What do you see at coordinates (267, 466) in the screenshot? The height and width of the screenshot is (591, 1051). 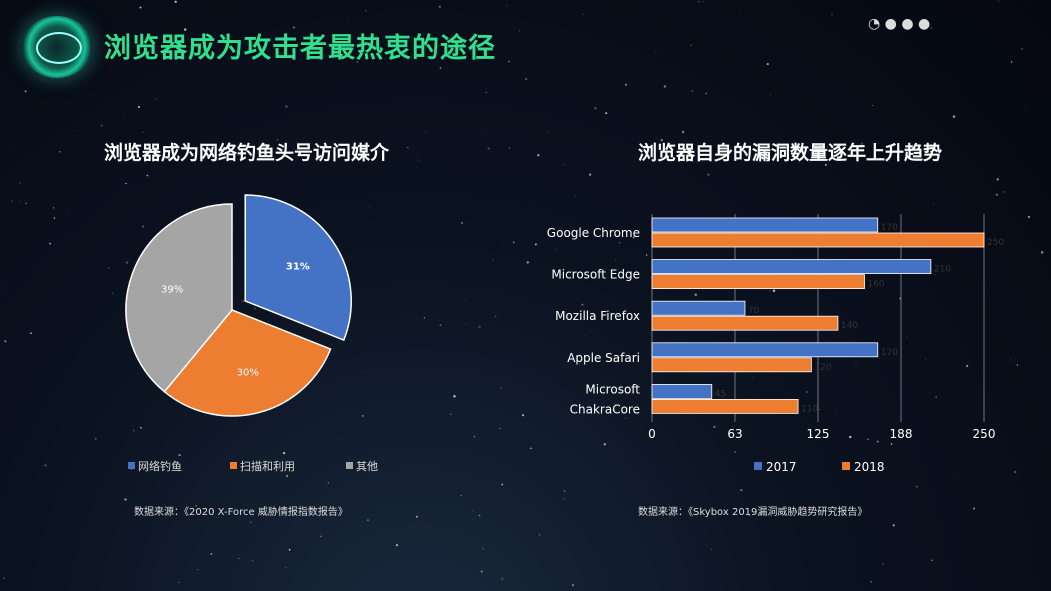 I see `legend-label: 扫描和利用` at bounding box center [267, 466].